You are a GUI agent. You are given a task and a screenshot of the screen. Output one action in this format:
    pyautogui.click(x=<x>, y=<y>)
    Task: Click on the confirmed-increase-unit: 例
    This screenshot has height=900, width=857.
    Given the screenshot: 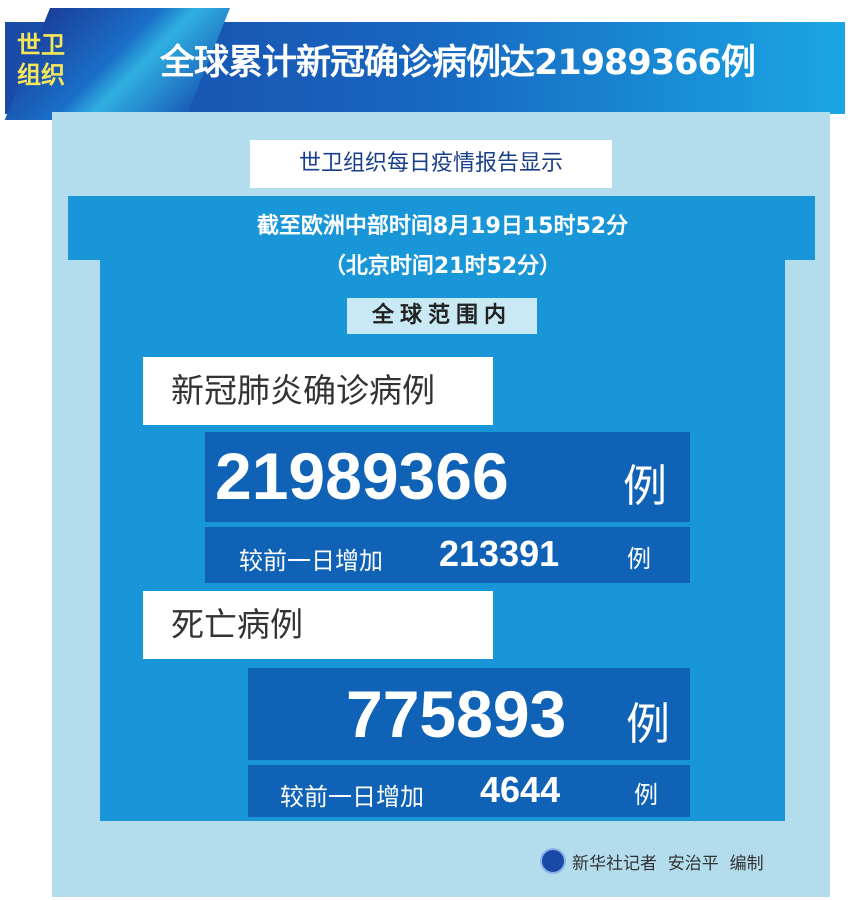 What is the action you would take?
    pyautogui.click(x=639, y=559)
    